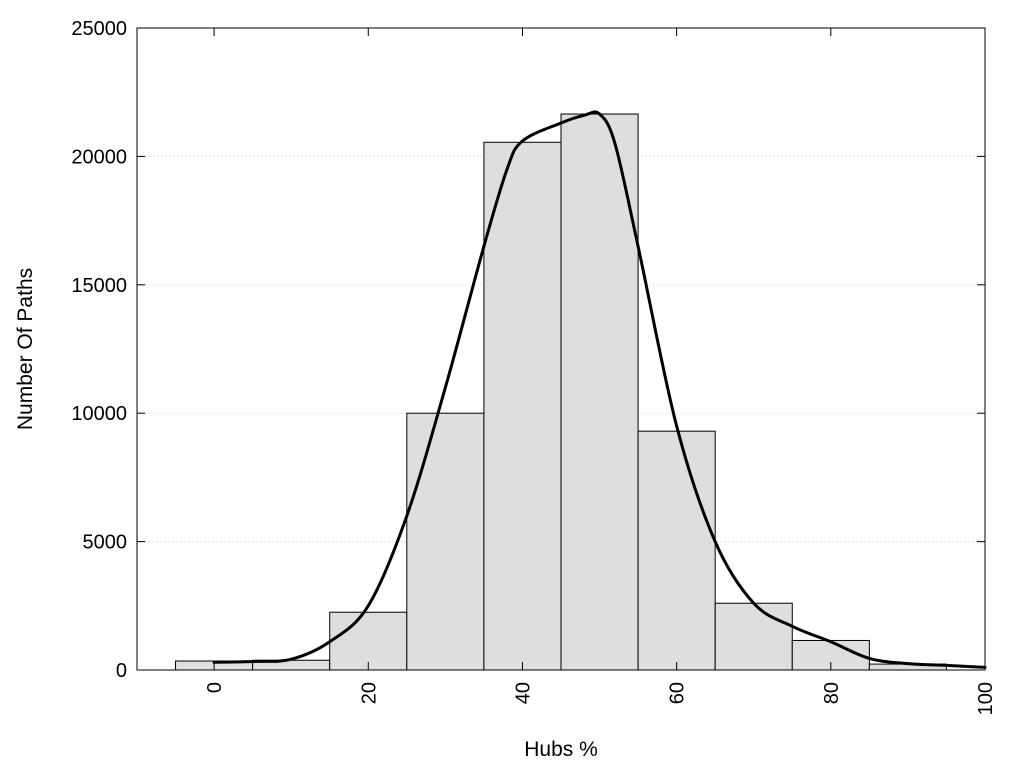 The height and width of the screenshot is (768, 1024). I want to click on x-tick-label-1: 20, so click(369, 693).